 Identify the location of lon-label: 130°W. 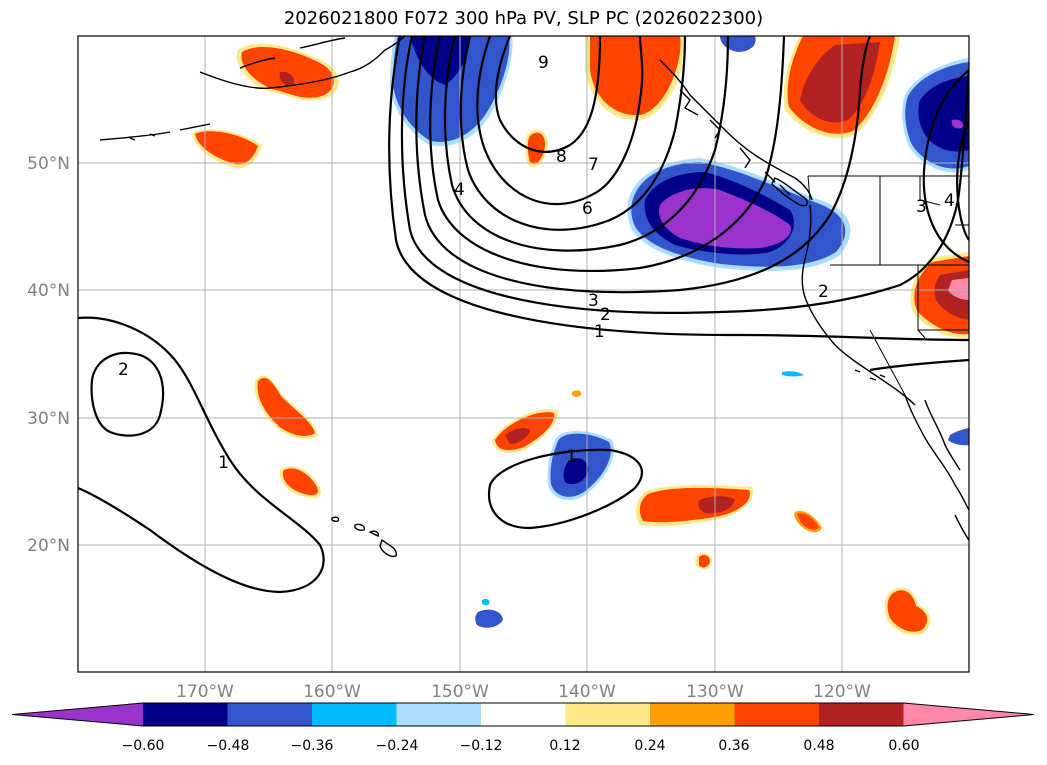
(715, 692).